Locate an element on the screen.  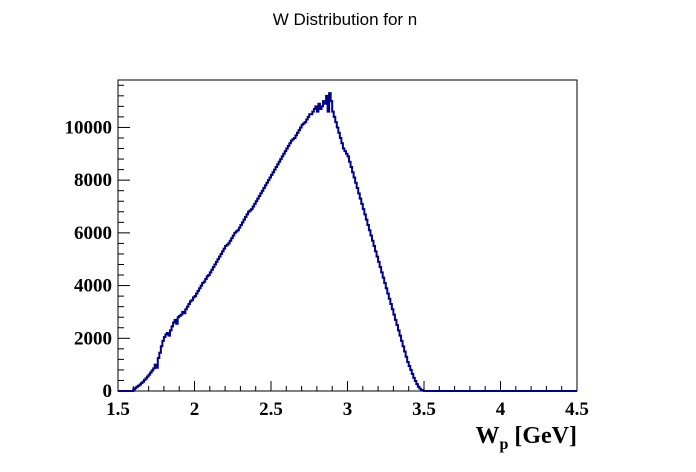
x-tick-label: 3 is located at coordinates (348, 409).